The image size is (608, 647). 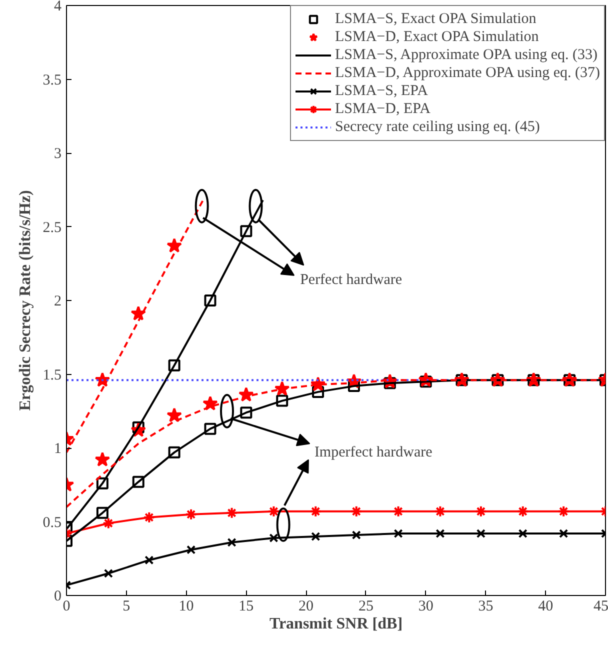 I want to click on legend-label: LSMA−S, EPA, so click(x=381, y=91).